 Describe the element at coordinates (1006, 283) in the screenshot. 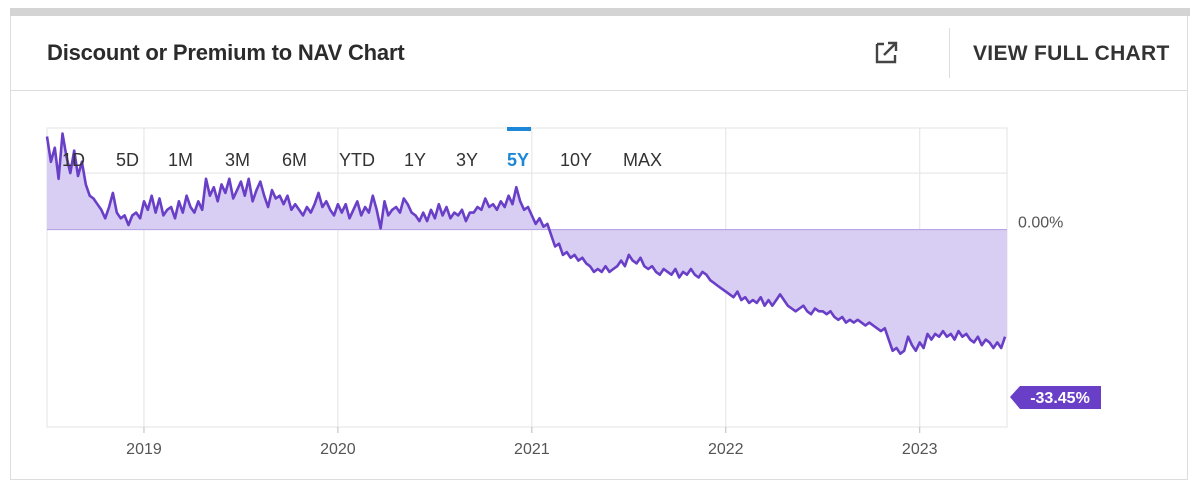

I see `series-area-tail` at that location.